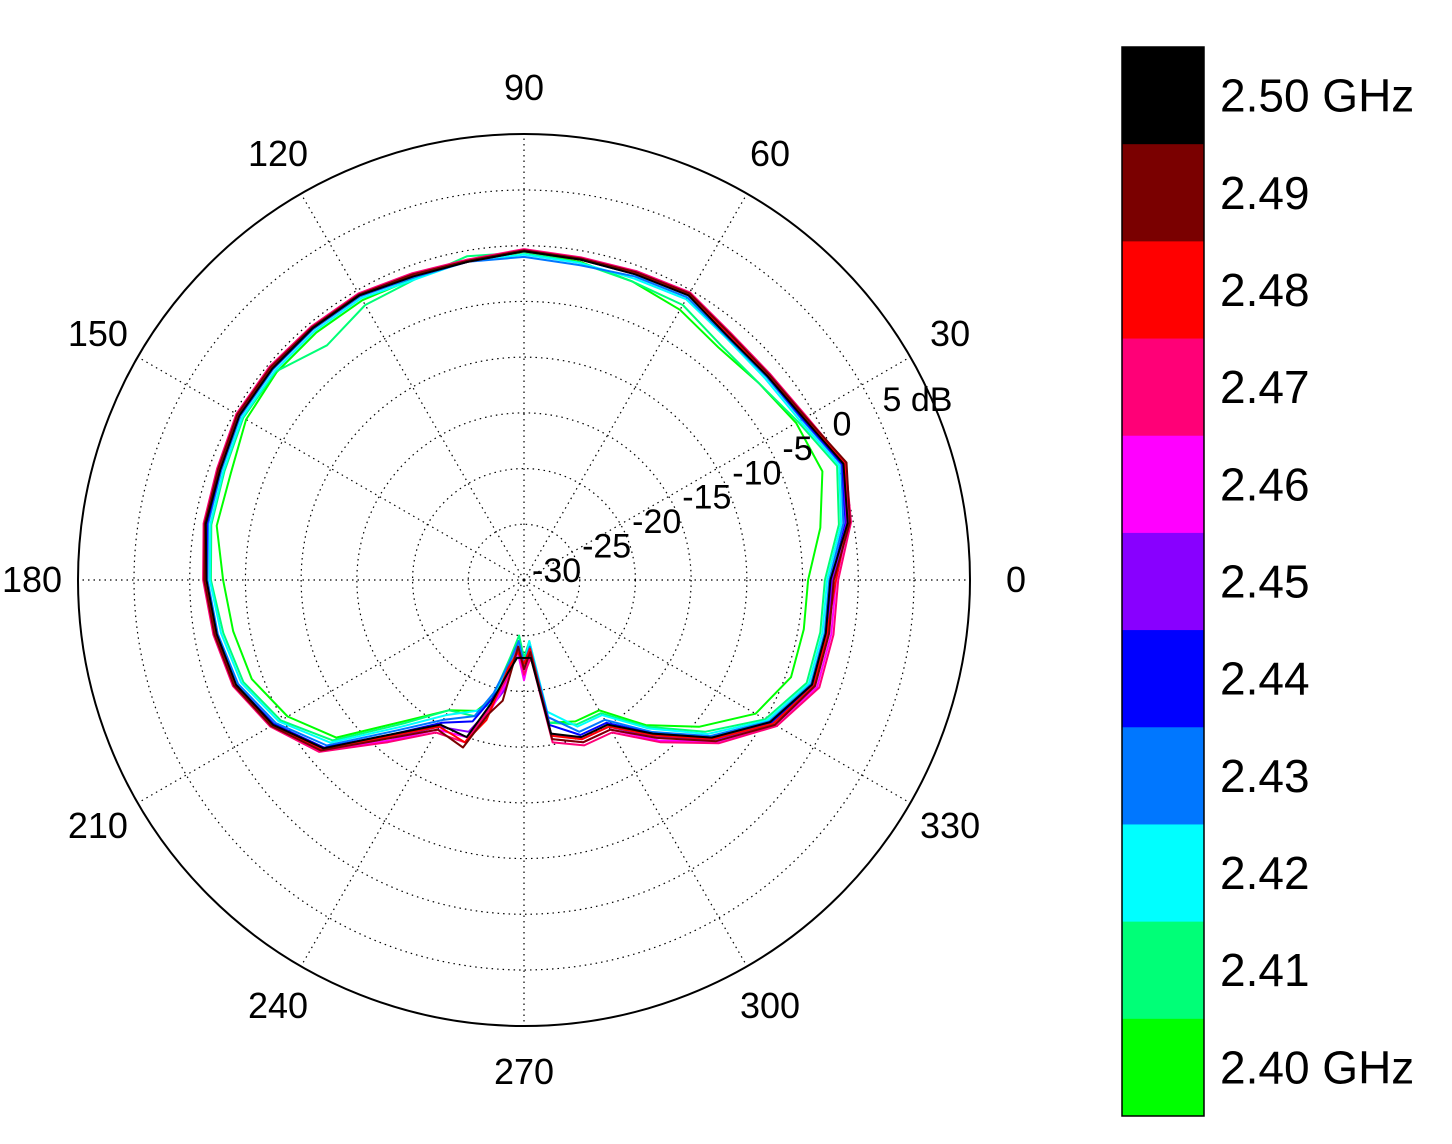  I want to click on colorbar-label: 2.48, so click(1265, 290).